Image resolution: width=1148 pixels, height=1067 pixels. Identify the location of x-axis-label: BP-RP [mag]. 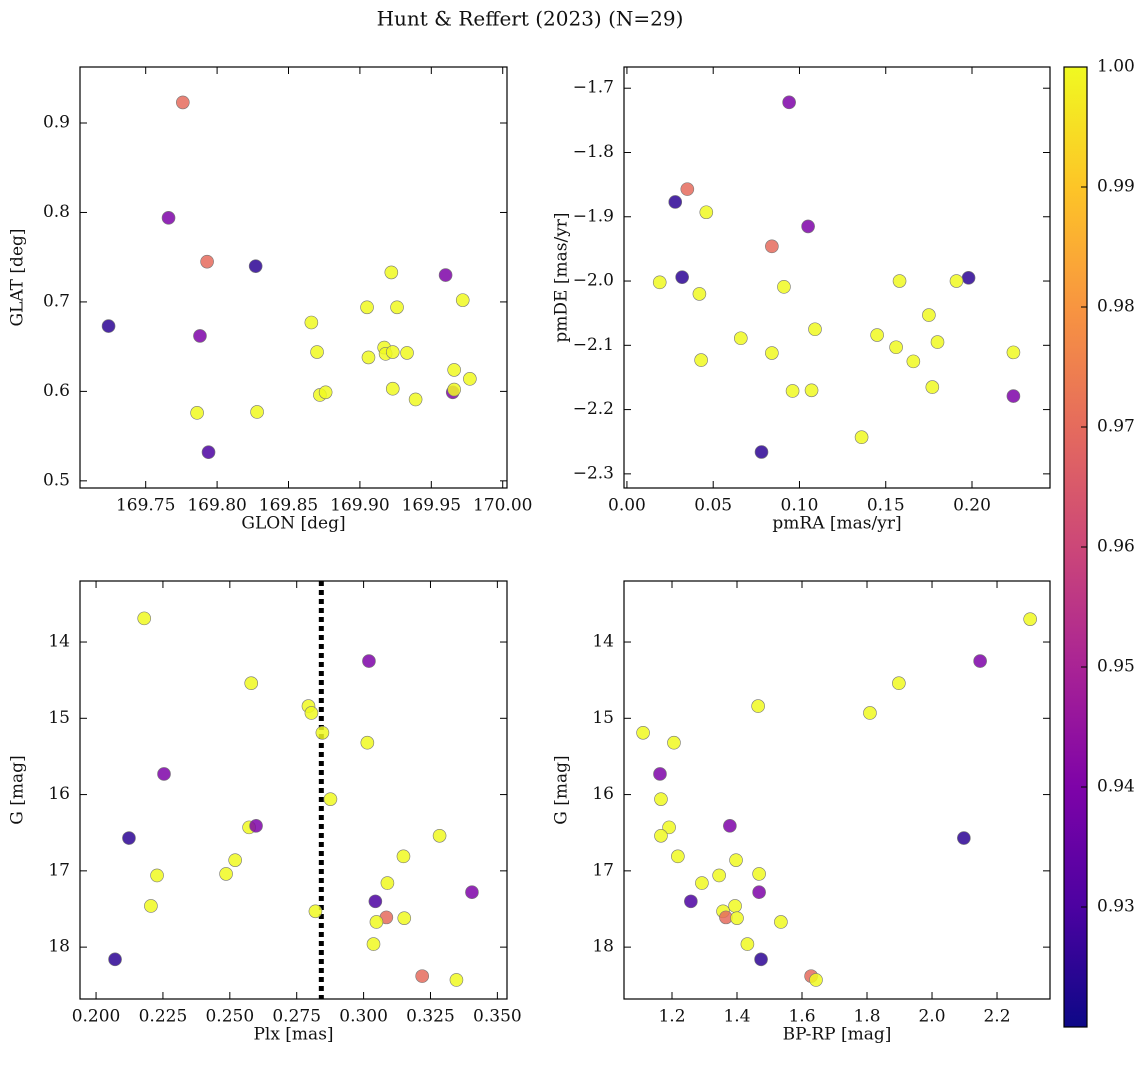
(837, 1035).